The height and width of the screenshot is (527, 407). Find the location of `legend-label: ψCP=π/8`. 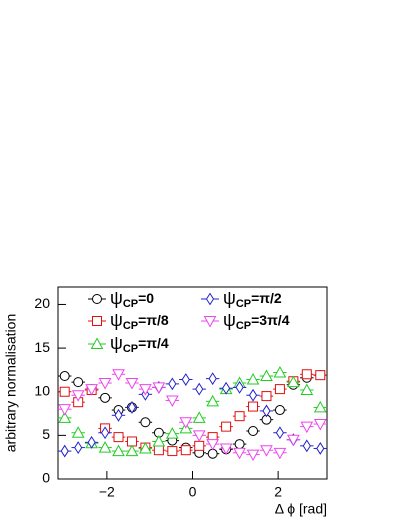

legend-label: ψCP=π/8 is located at coordinates (139, 321).